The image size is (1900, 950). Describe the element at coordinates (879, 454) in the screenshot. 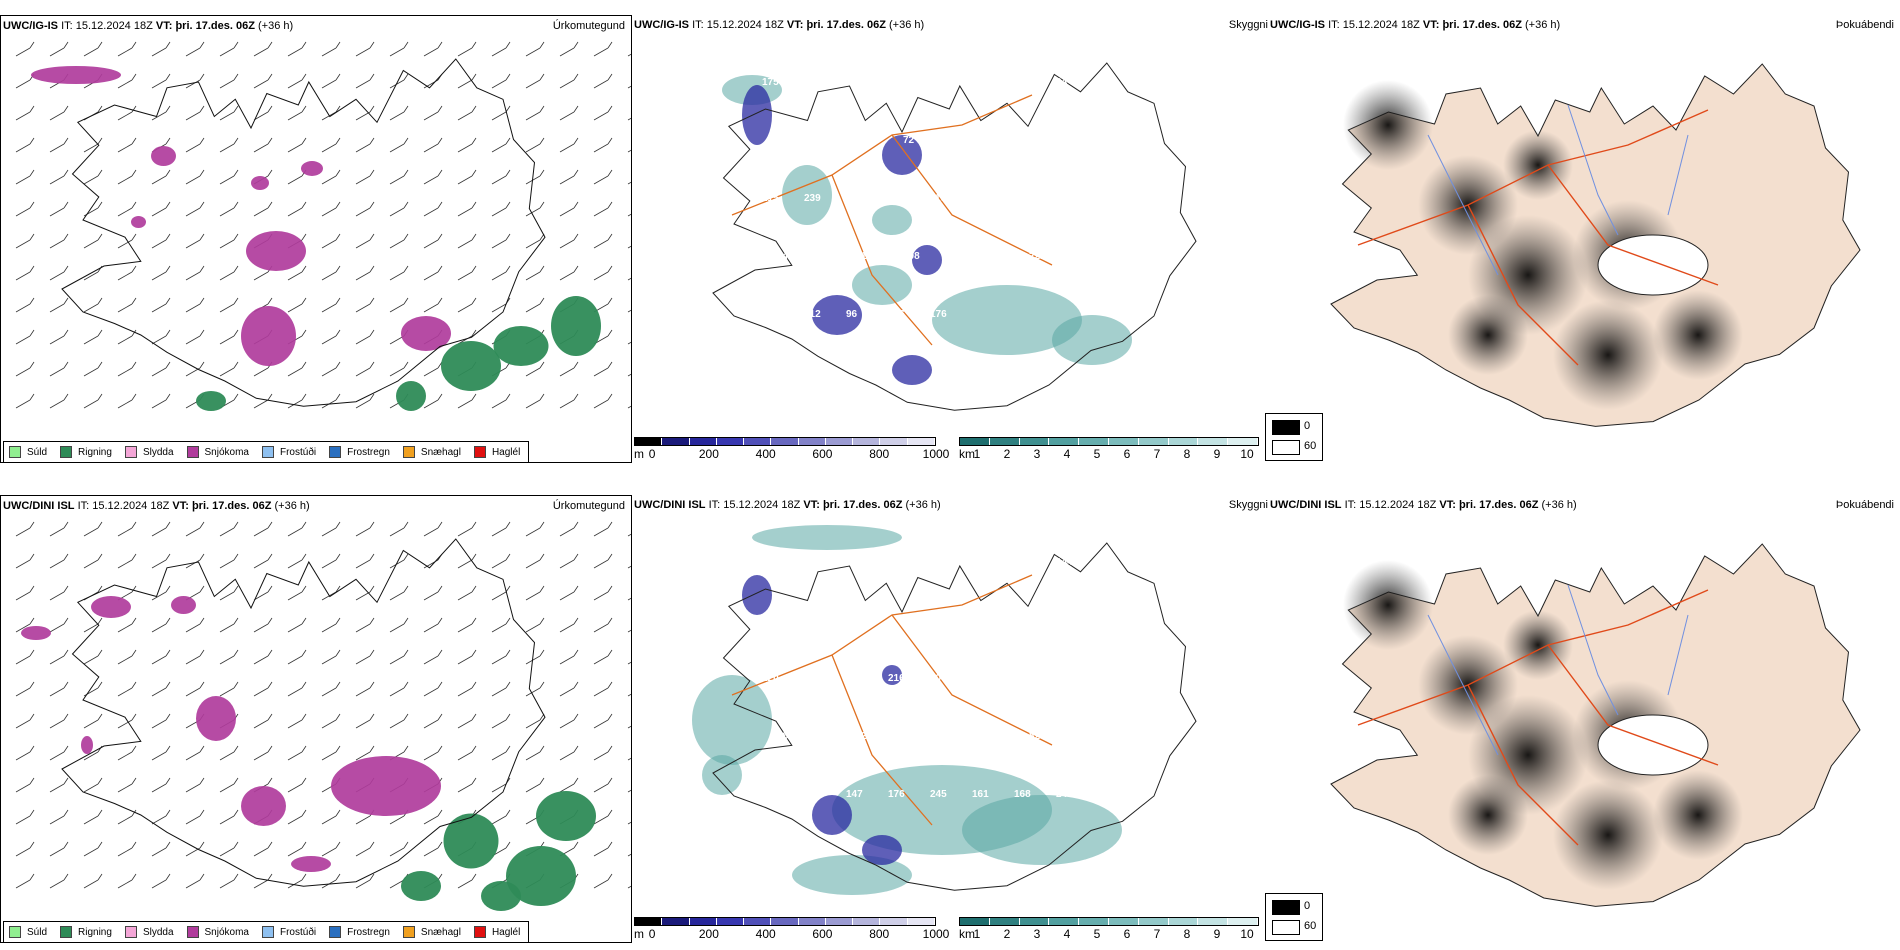

I see `colorbar-tick: 800` at that location.